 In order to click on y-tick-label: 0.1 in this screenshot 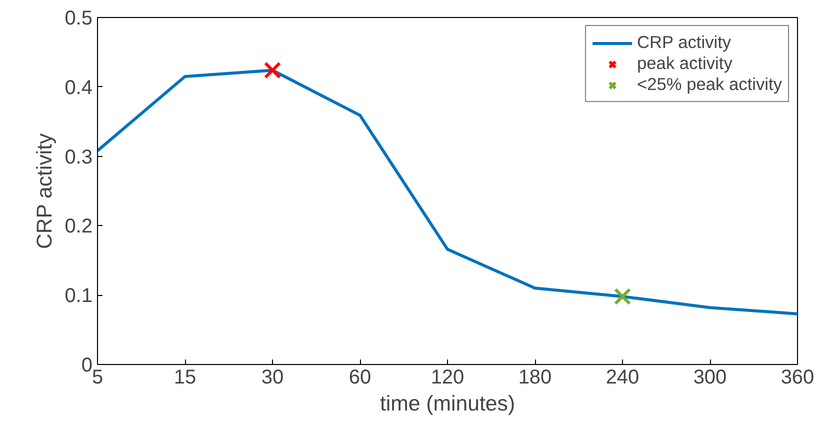, I will do `click(78, 296)`.